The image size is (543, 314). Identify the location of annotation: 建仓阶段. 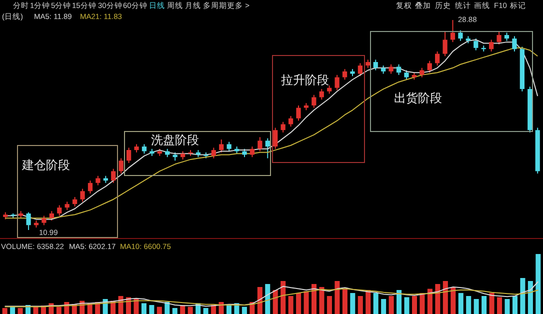
(46, 165).